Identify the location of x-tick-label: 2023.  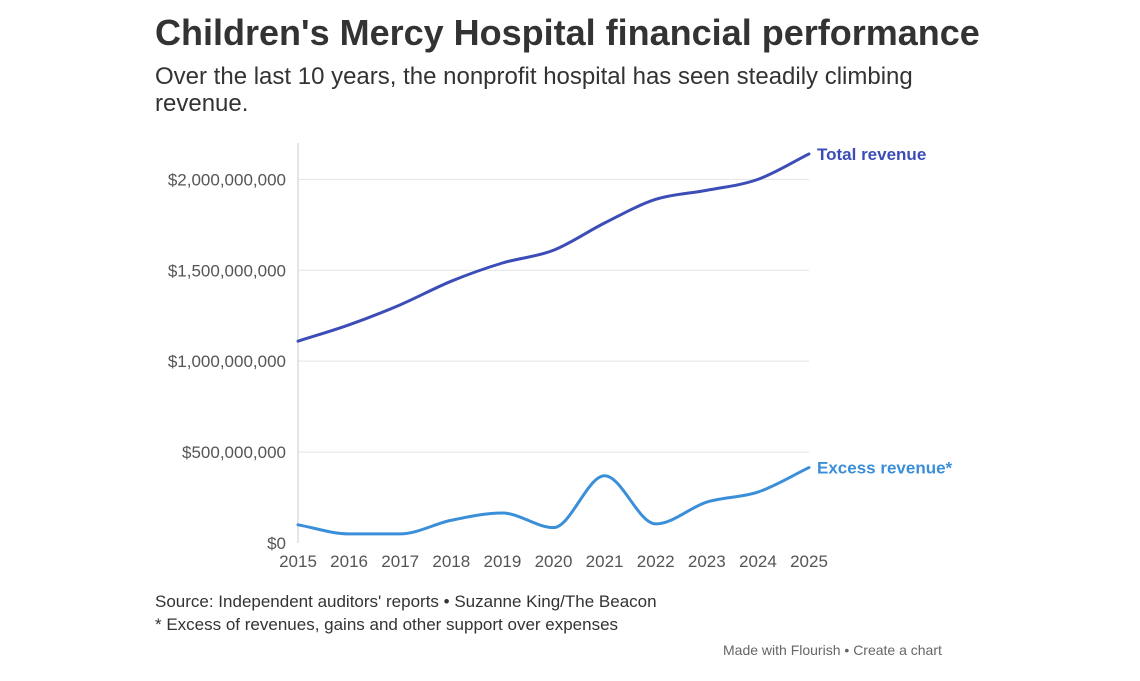
(707, 561).